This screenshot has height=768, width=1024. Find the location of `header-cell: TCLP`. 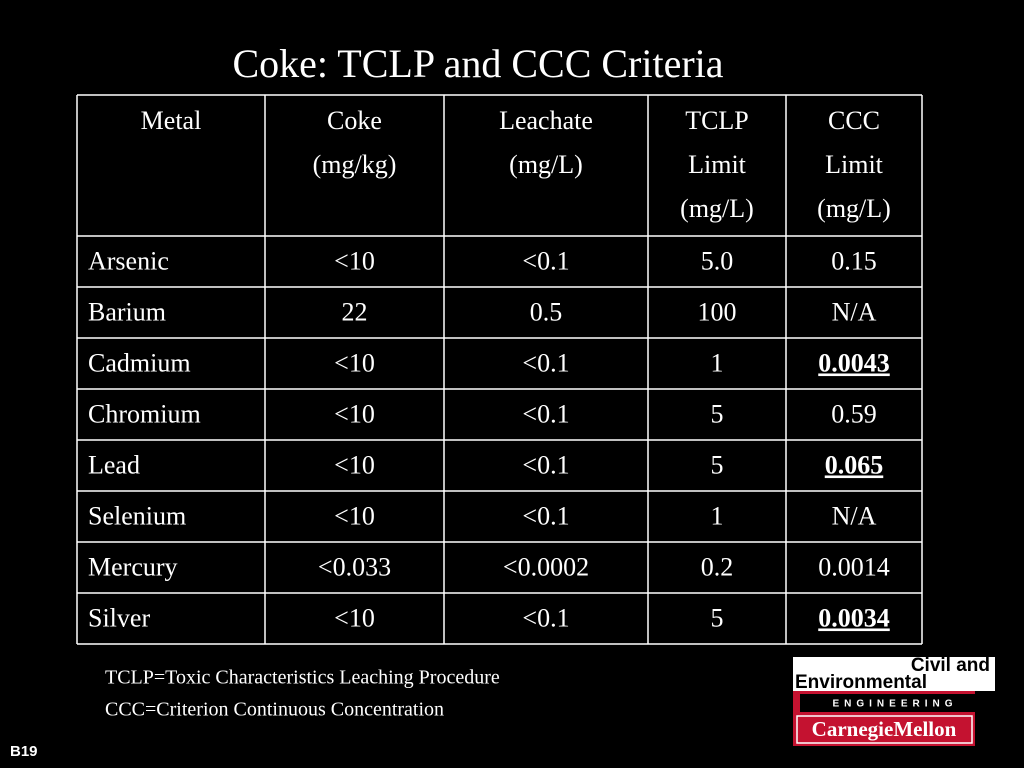

header-cell: TCLP is located at coordinates (717, 120).